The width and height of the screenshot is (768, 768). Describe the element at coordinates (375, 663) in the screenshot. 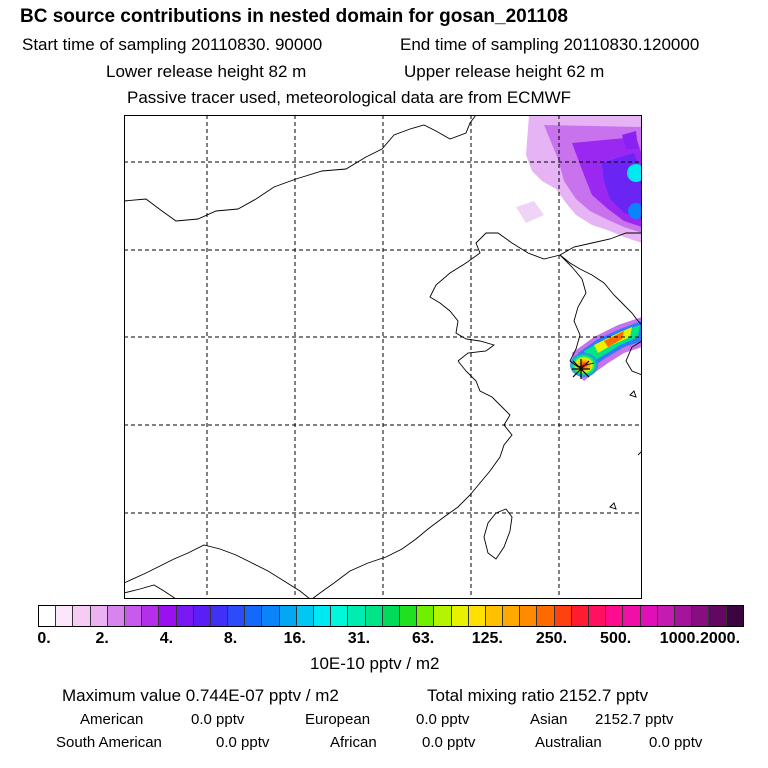

I see `colorbar-units: 10E-10 pptv / m2` at that location.